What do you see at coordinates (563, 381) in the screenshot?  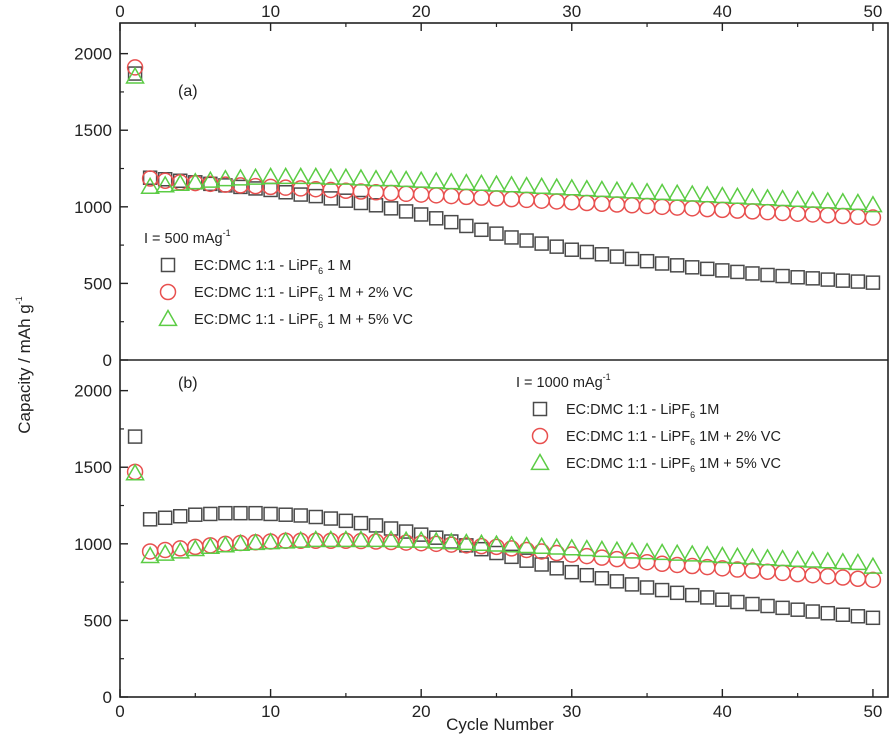 I see `legend-title: I = 1000 mAg-1` at bounding box center [563, 381].